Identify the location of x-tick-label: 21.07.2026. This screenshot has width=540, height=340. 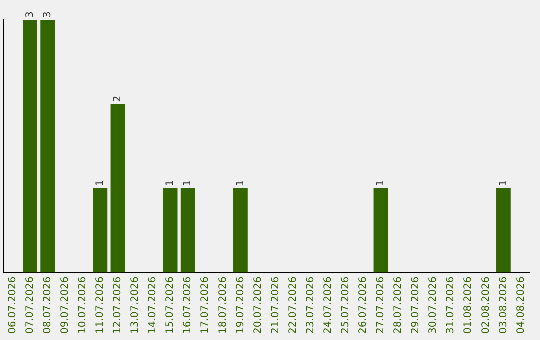
(276, 305).